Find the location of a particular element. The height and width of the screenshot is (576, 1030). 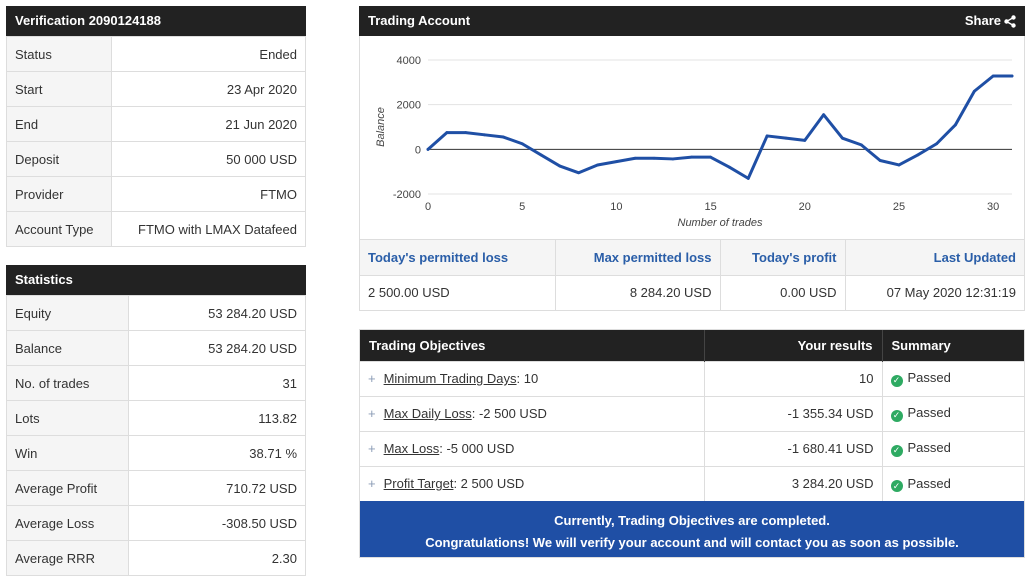

header-trading-objectives: Trading Objectives is located at coordinates (532, 345).